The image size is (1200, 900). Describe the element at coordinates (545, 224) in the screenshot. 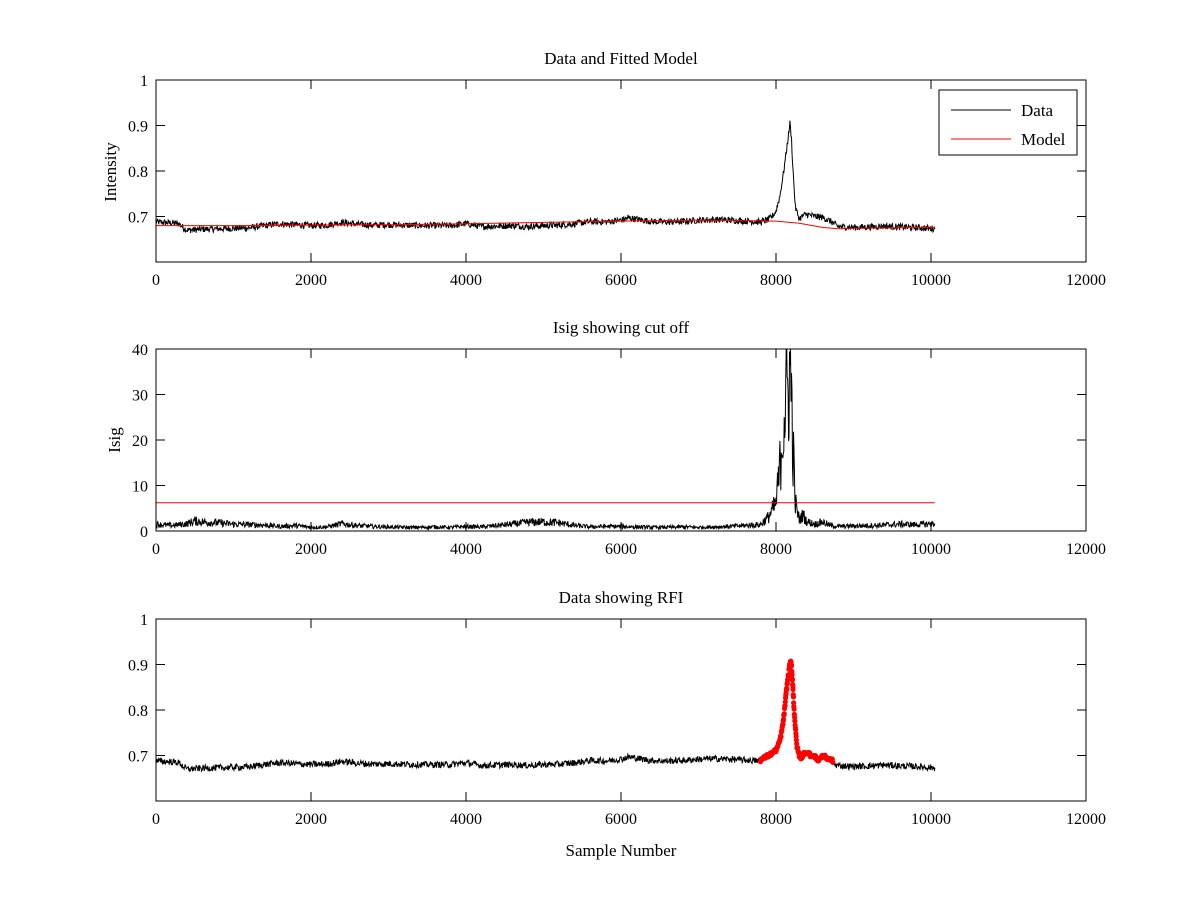

I see `series-line-model` at that location.